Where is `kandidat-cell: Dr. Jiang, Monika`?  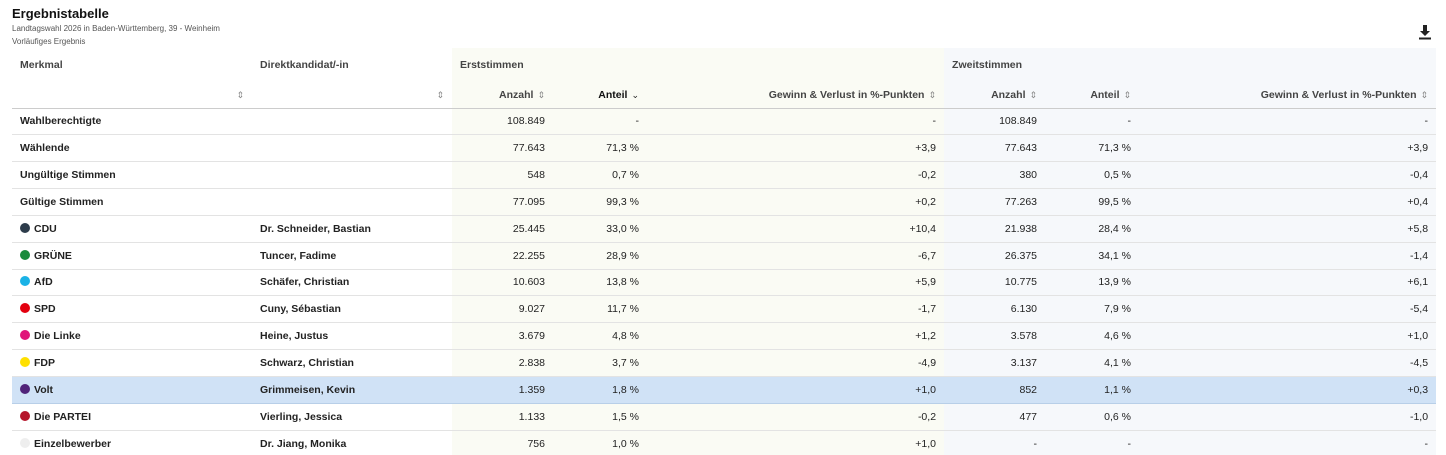 kandidat-cell: Dr. Jiang, Monika is located at coordinates (352, 442).